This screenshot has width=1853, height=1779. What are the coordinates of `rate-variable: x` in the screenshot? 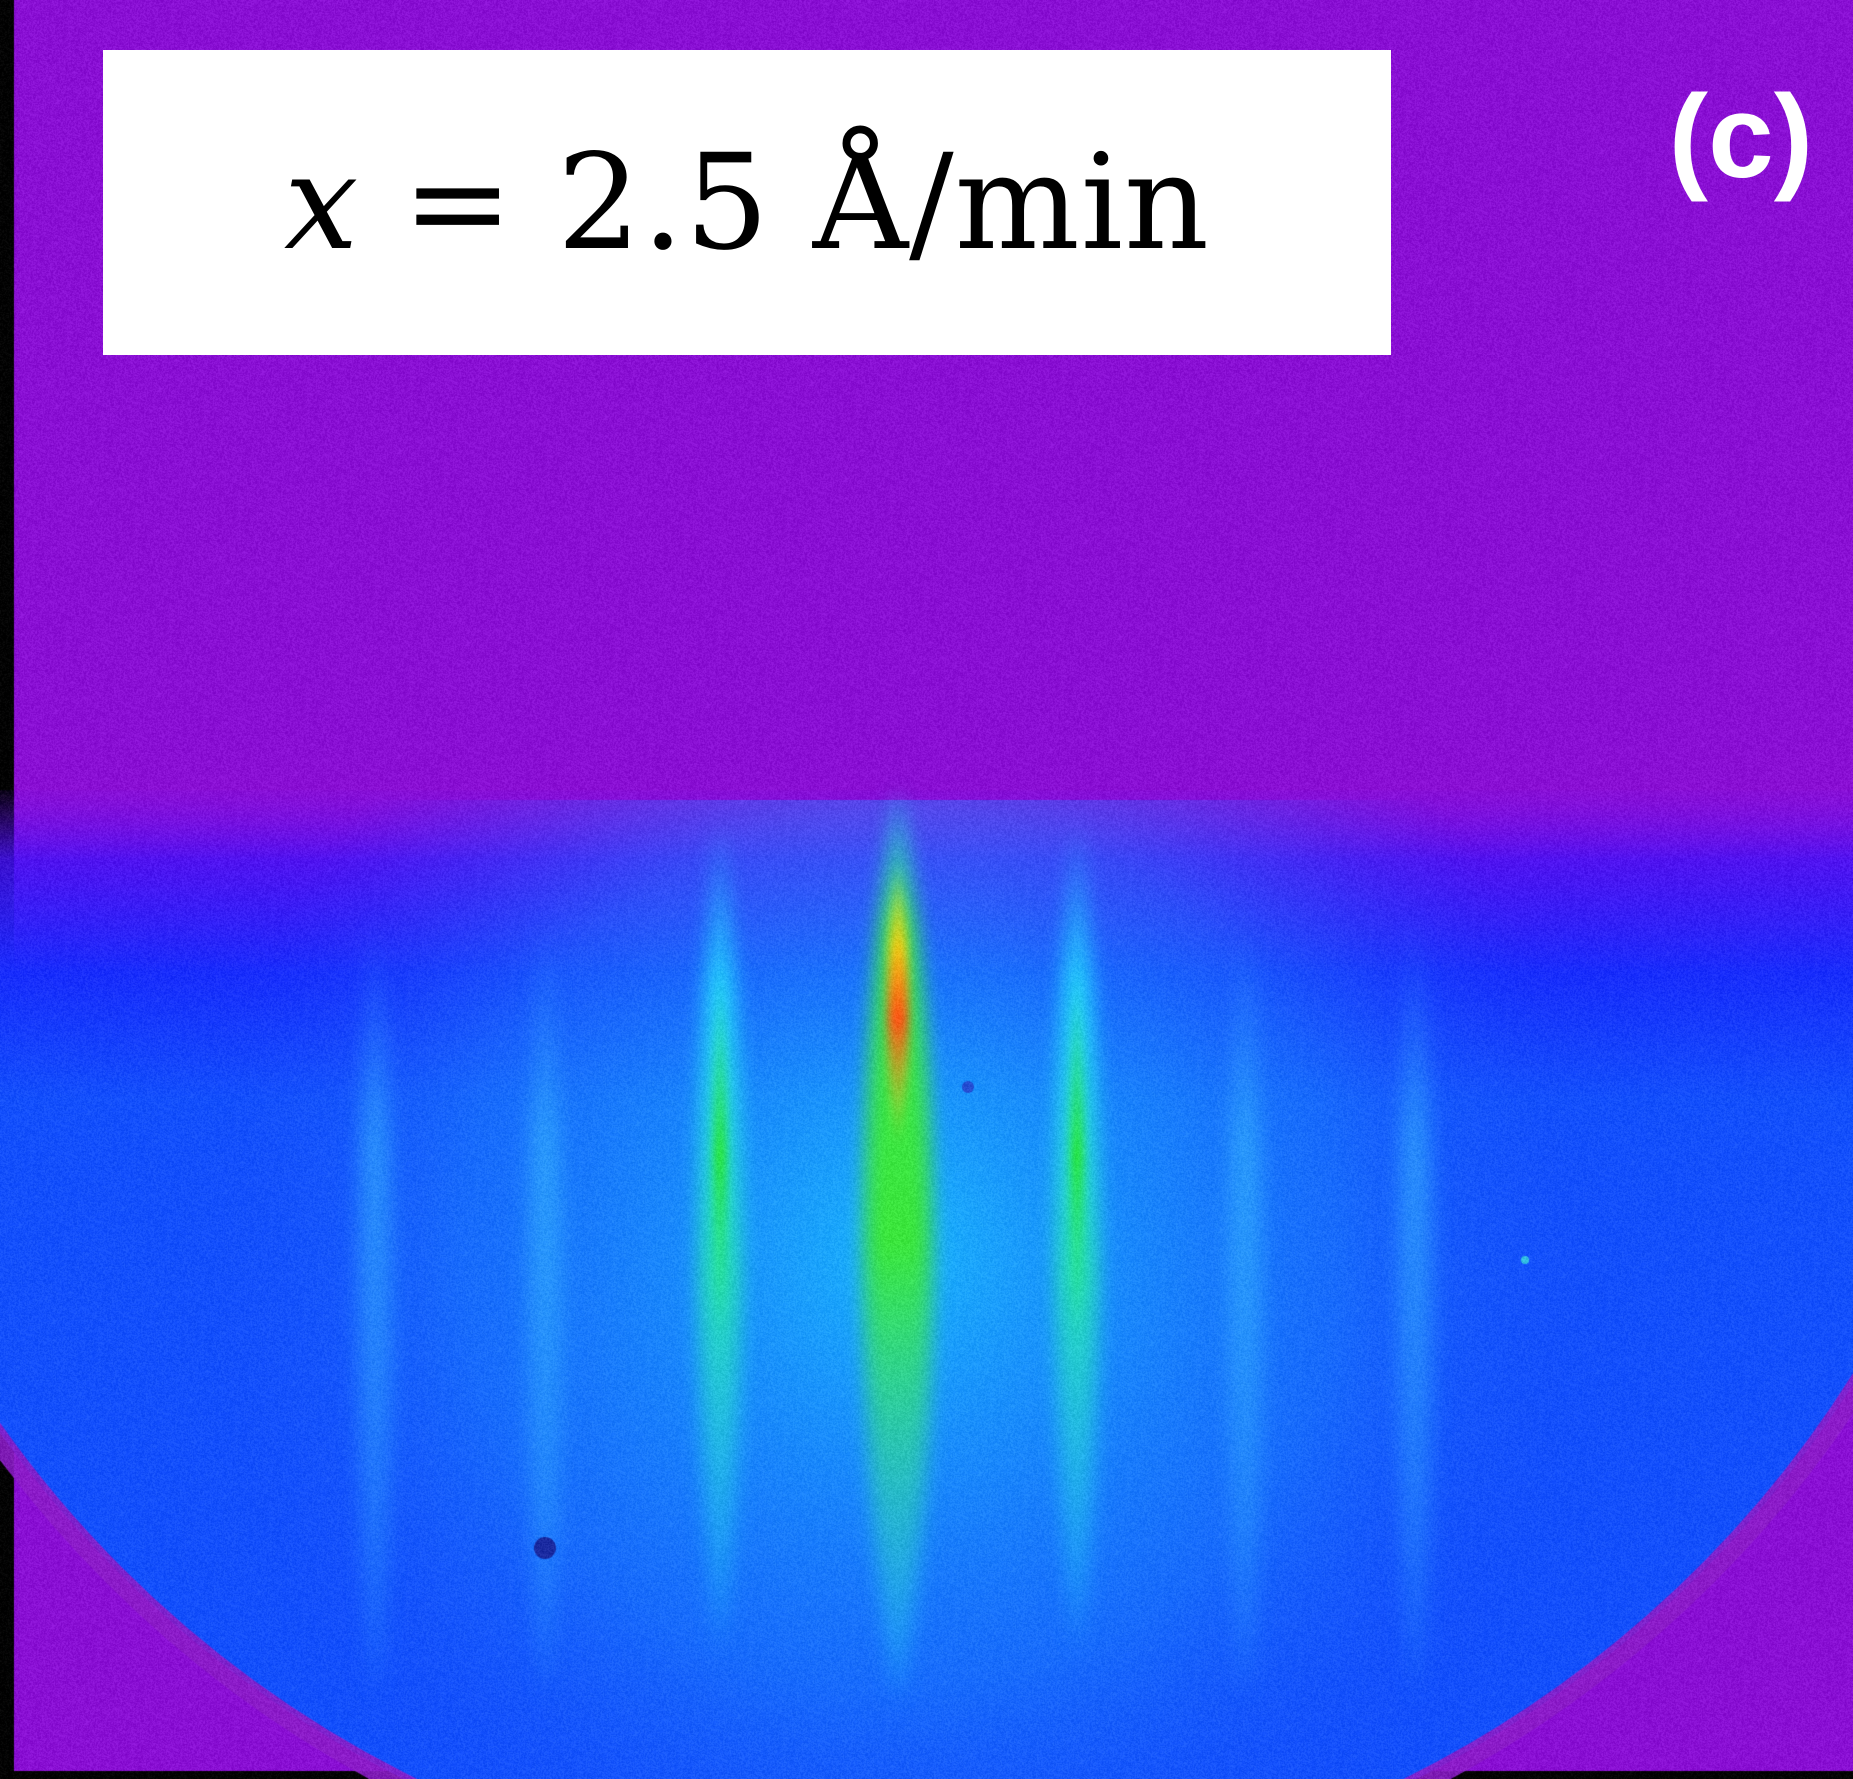 It's located at (321, 202).